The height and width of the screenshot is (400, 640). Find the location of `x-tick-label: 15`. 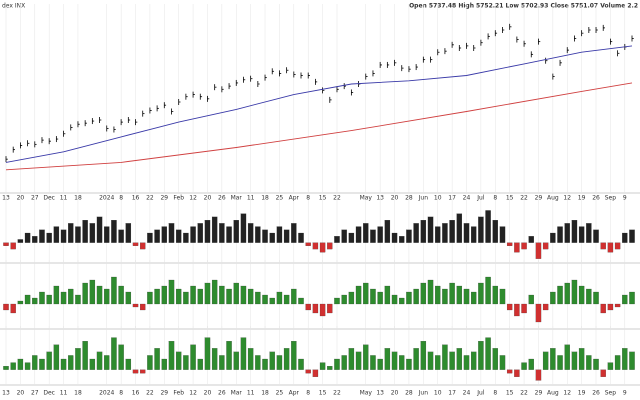

x-tick-label: 15 is located at coordinates (323, 393).